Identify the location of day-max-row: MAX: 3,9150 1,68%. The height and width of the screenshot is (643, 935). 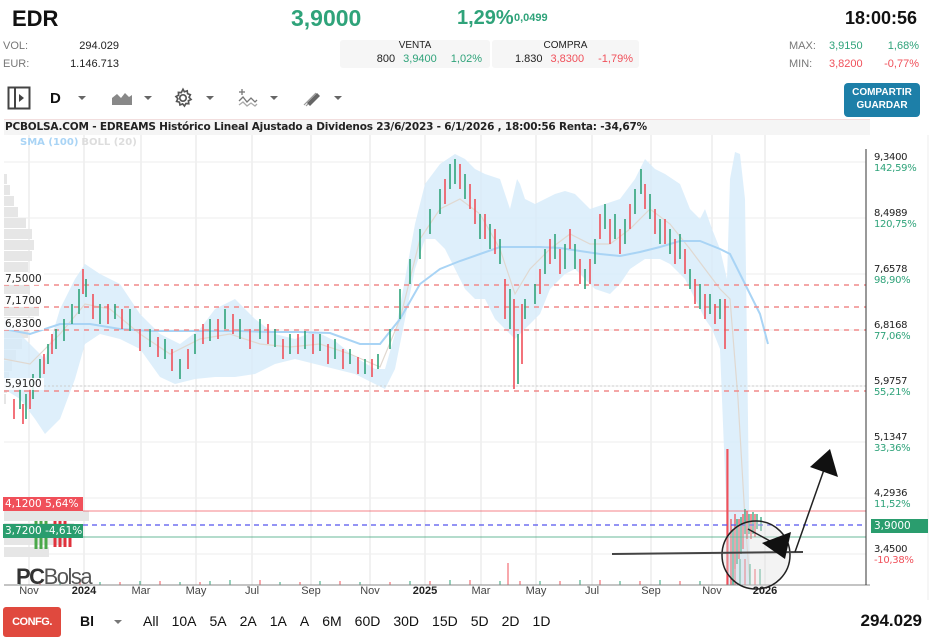
(854, 46).